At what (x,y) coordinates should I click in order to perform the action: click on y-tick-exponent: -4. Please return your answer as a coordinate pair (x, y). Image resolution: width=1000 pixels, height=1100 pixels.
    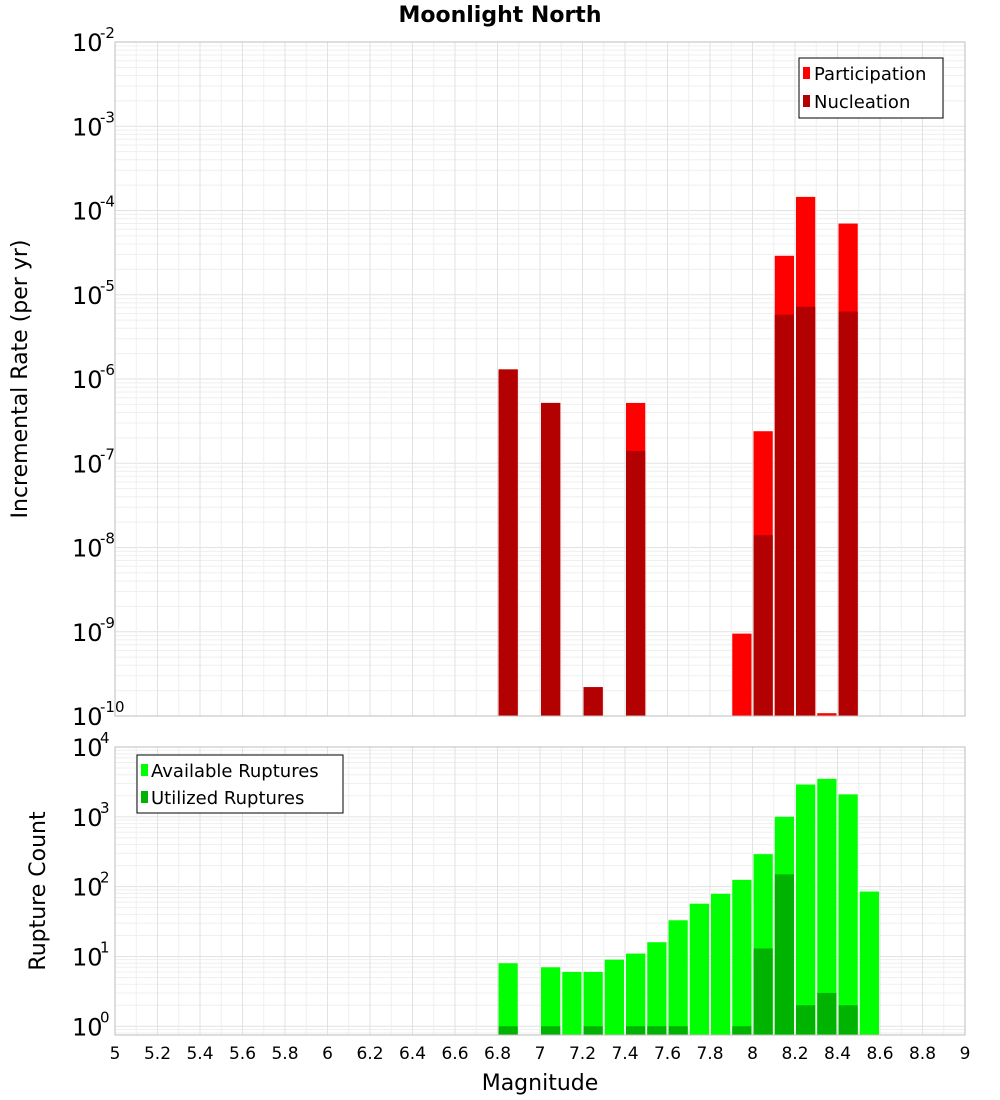
    Looking at the image, I should click on (107, 202).